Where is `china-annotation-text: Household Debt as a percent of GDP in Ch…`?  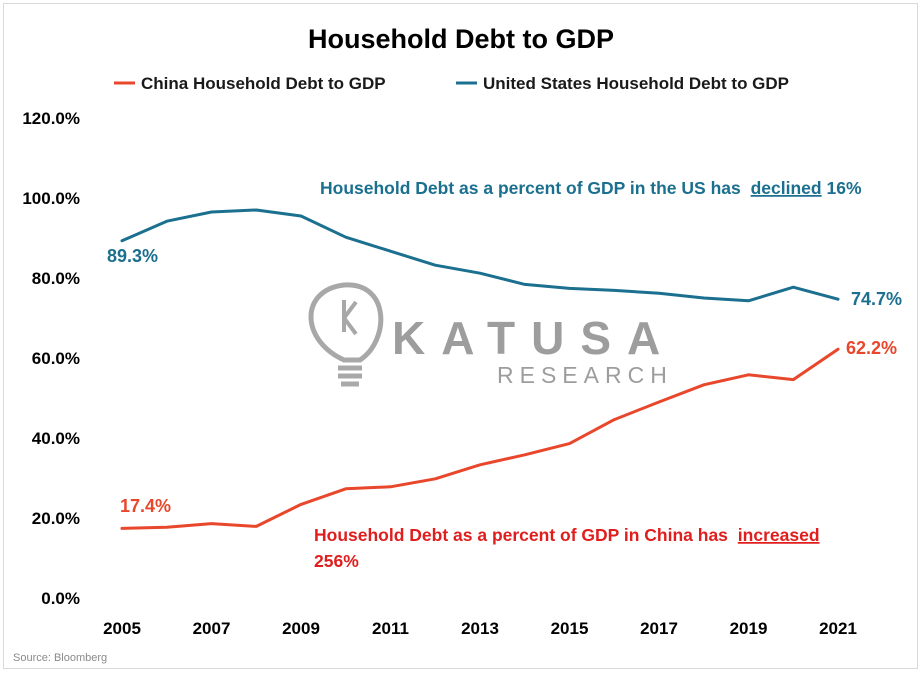
china-annotation-text: Household Debt as a percent of GDP in Ch… is located at coordinates (521, 535).